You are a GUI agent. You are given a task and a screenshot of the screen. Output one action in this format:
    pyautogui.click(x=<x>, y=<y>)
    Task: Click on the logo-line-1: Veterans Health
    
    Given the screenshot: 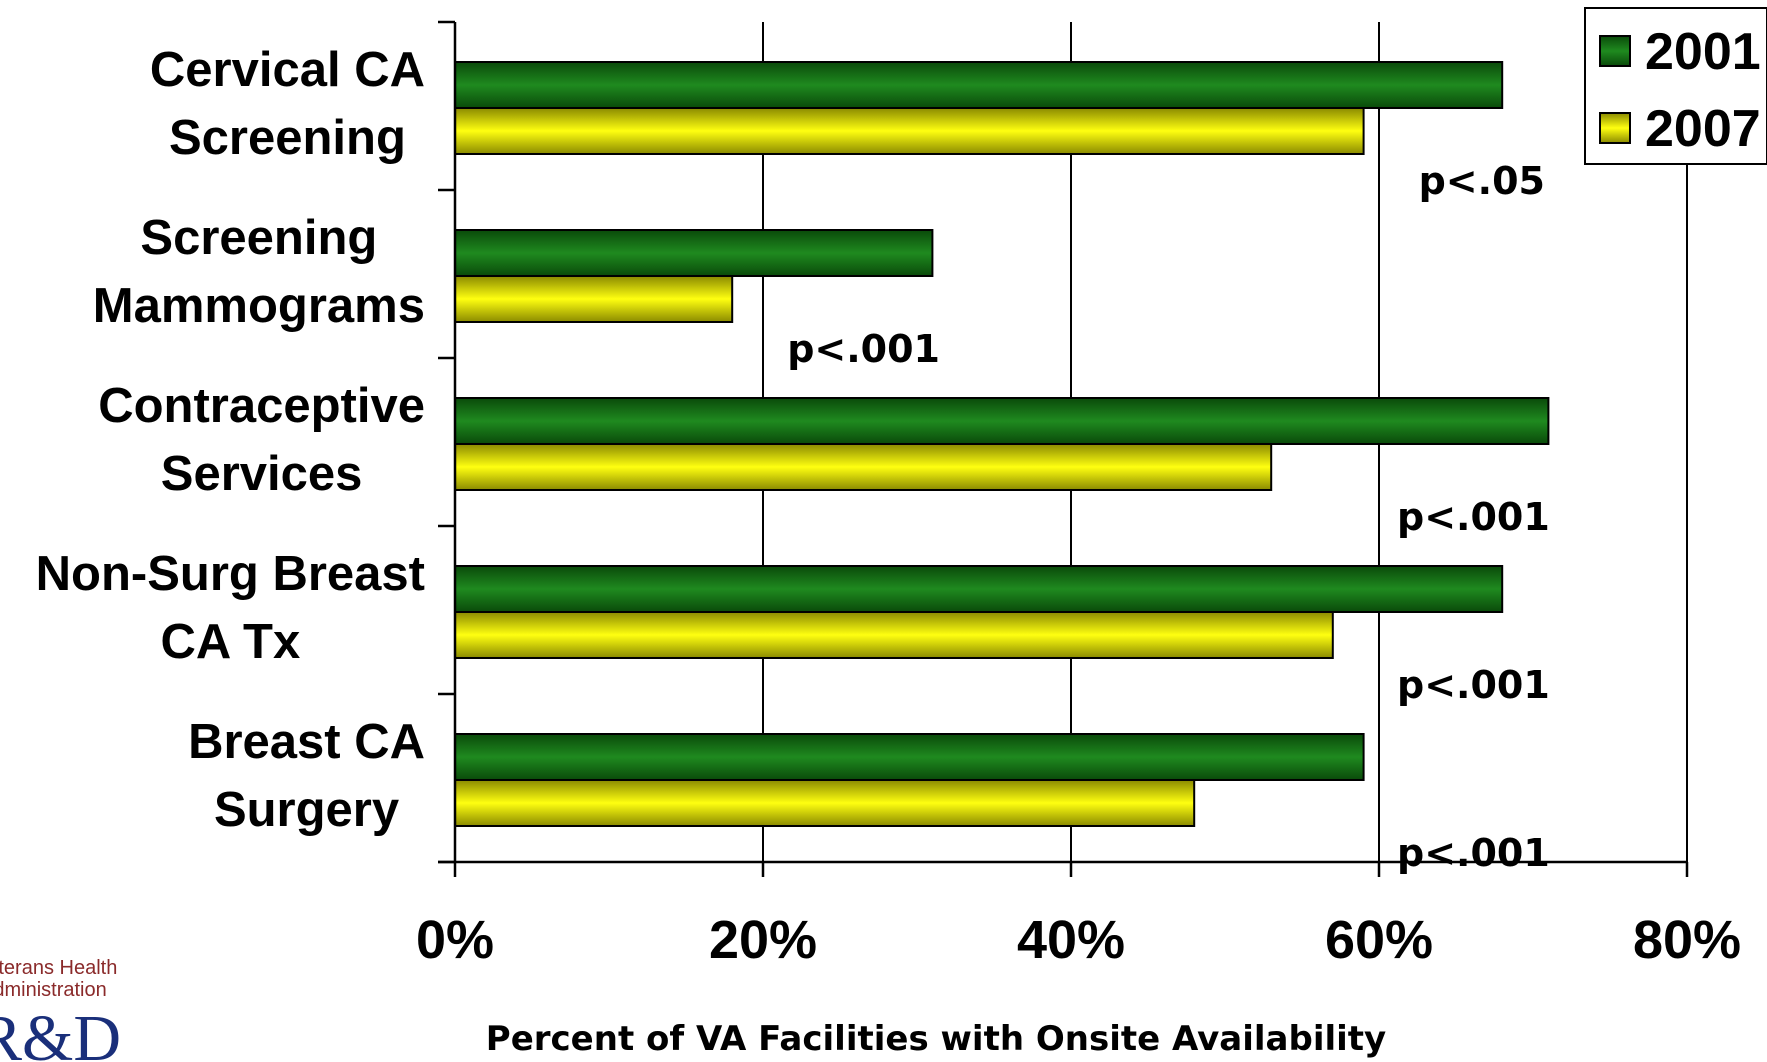 What is the action you would take?
    pyautogui.click(x=58, y=968)
    